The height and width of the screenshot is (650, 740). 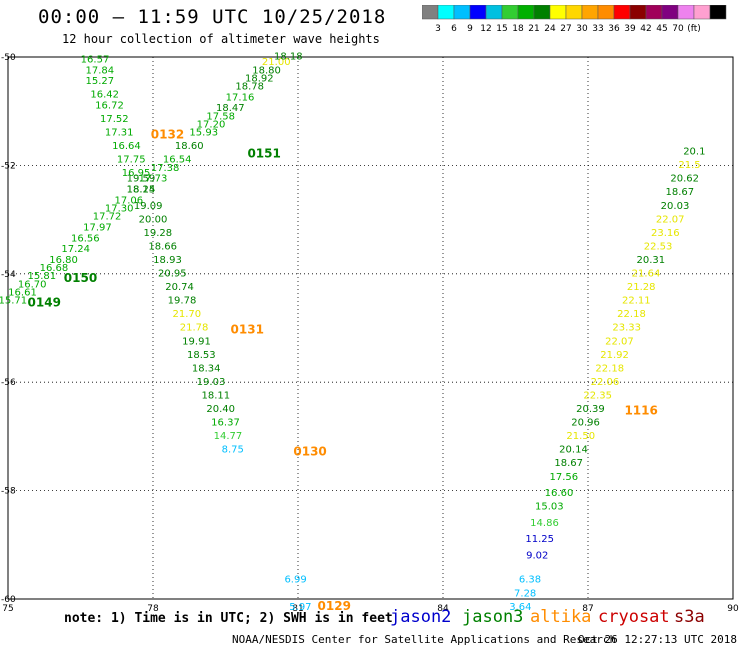 What do you see at coordinates (587, 609) in the screenshot?
I see `x-tick-label: 87` at bounding box center [587, 609].